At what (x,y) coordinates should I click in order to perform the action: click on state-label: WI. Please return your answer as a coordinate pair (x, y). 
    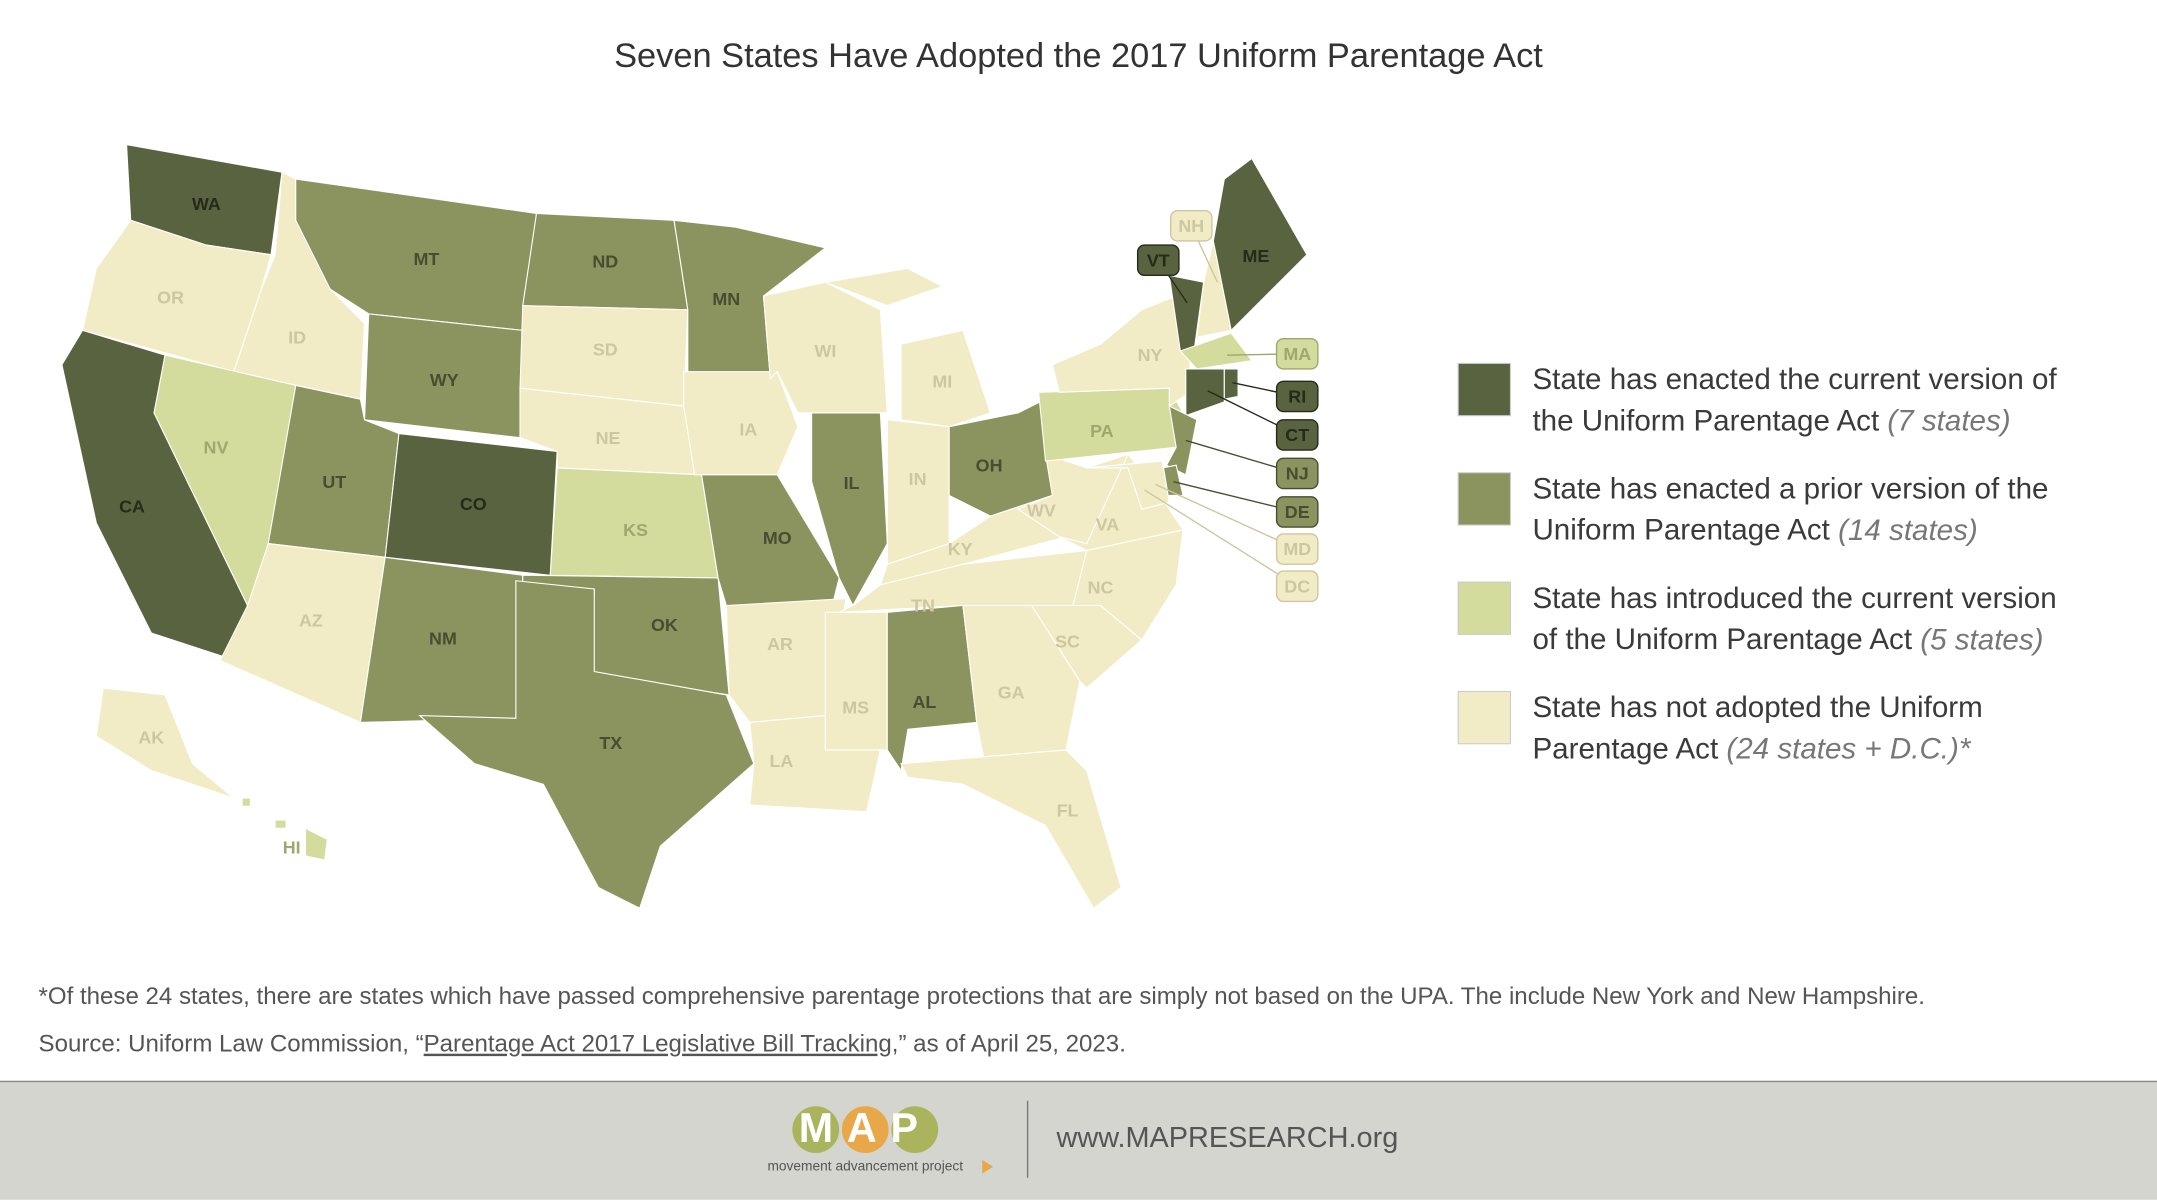
    Looking at the image, I should click on (825, 351).